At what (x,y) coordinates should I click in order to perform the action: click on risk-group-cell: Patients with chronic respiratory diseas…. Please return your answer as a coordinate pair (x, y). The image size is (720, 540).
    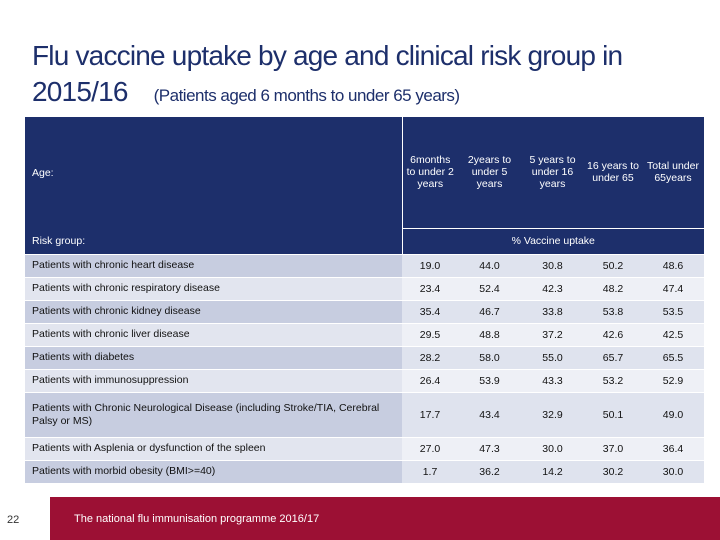
    Looking at the image, I should click on (213, 288).